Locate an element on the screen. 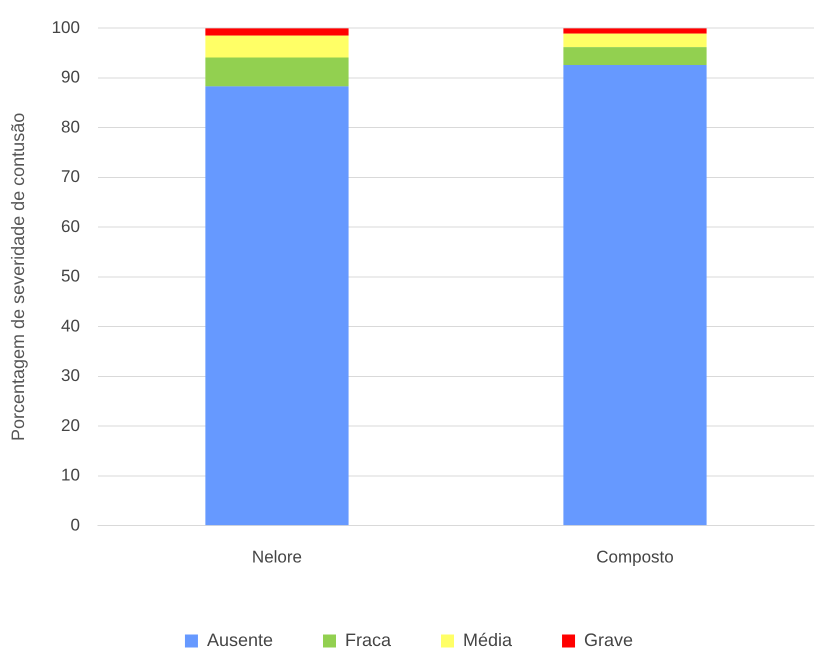 This screenshot has width=824, height=664. legend-label: Ausente is located at coordinates (240, 640).